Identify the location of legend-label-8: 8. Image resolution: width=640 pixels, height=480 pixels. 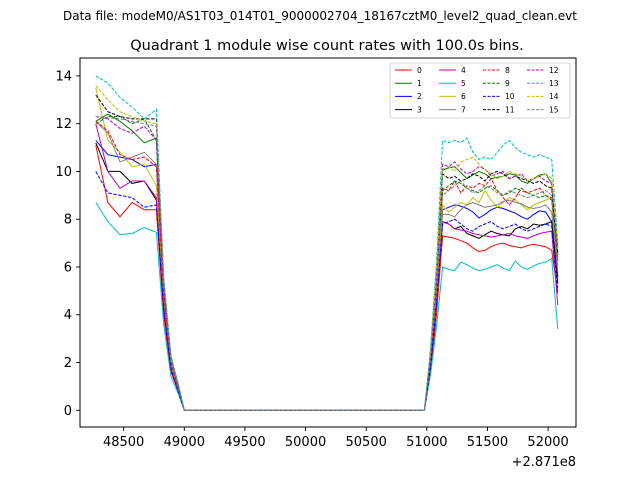
(507, 70).